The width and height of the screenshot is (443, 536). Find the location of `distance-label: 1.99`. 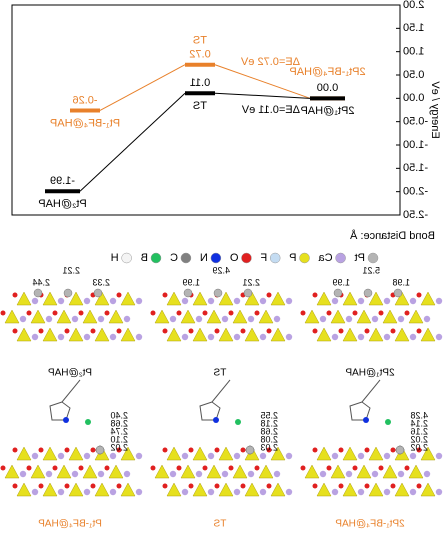

distance-label: 1.99 is located at coordinates (341, 282).